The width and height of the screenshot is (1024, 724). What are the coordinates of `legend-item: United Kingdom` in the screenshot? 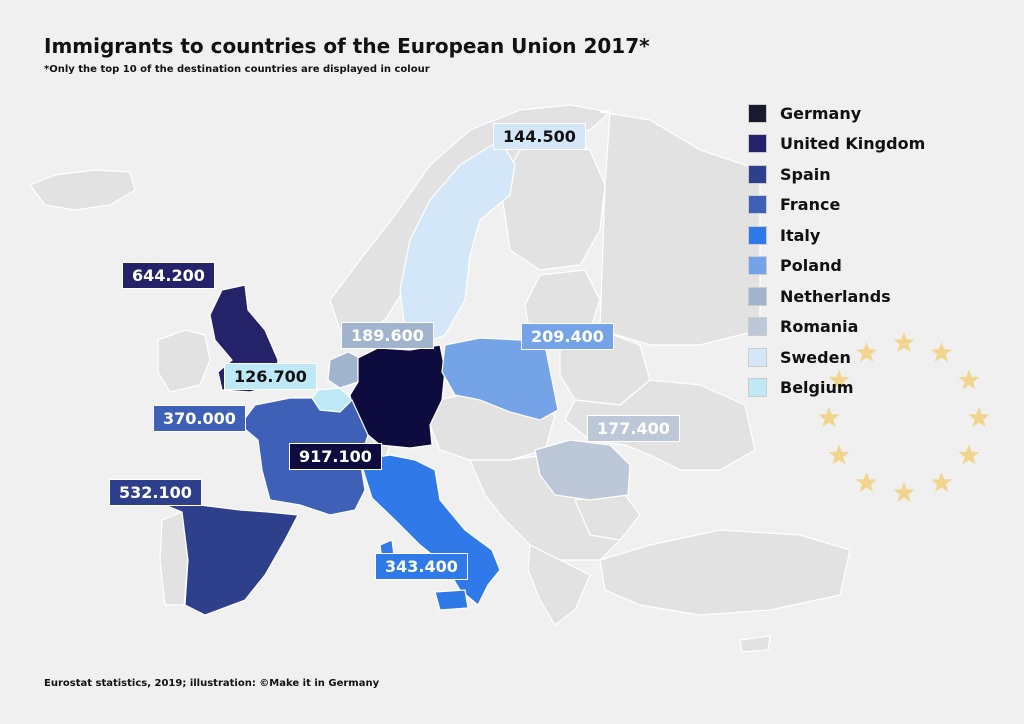 It's located at (836, 144).